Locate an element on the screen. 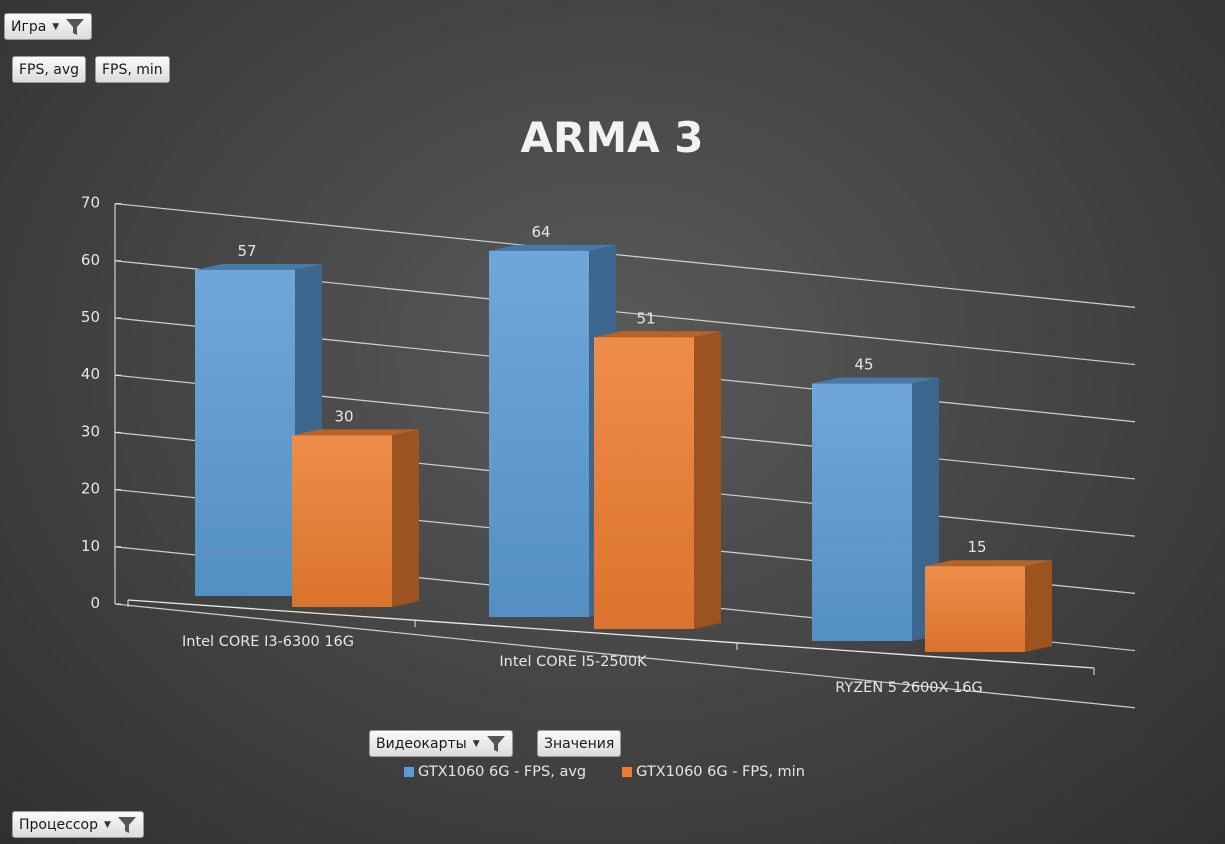  data-label: 45 is located at coordinates (863, 365).